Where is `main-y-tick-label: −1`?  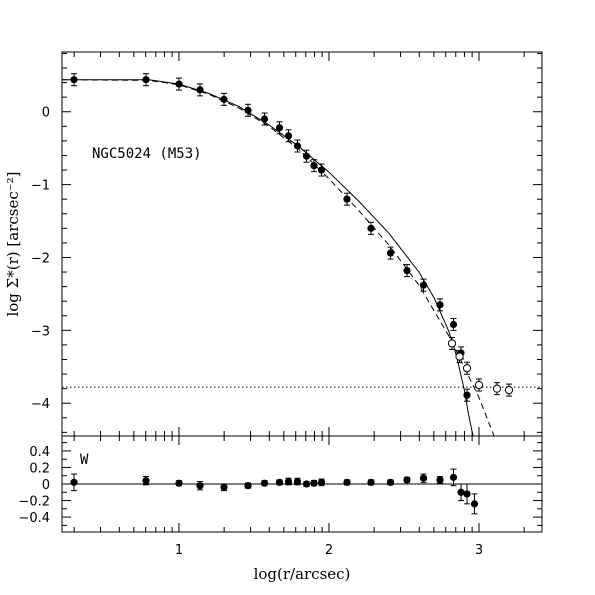
main-y-tick-label: −1 is located at coordinates (40, 186).